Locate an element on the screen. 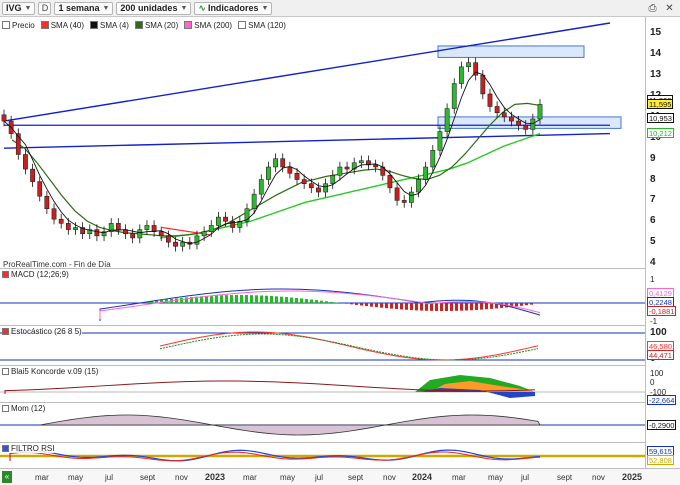 This screenshot has height=485, width=680. scroll-left-icon: « is located at coordinates (7, 477).